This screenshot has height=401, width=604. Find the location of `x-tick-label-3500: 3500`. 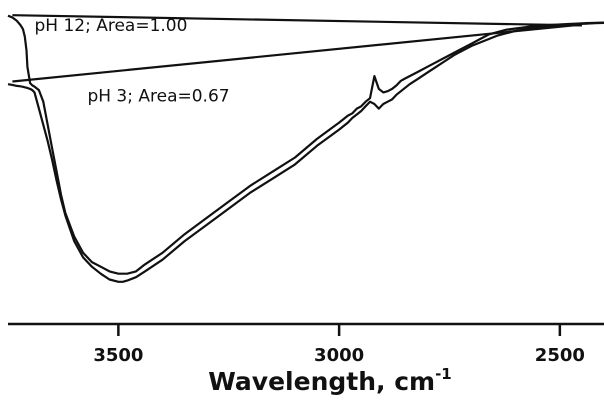

x-tick-label-3500: 3500 is located at coordinates (118, 355).